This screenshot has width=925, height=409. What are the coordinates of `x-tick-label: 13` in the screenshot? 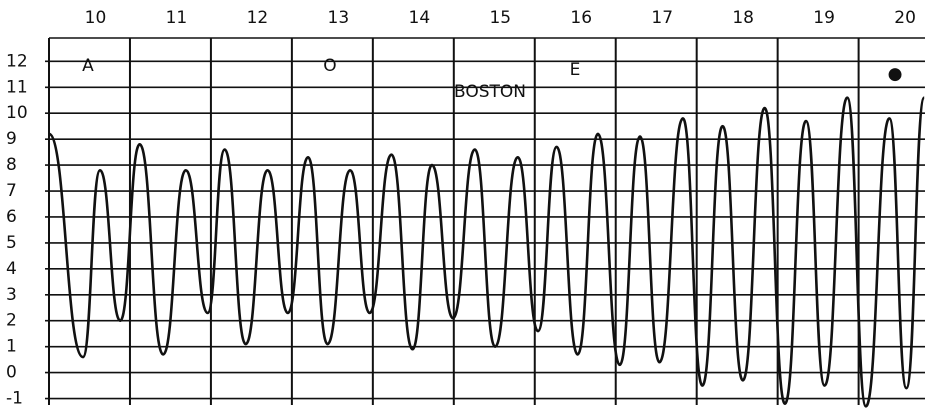 It's located at (339, 18).